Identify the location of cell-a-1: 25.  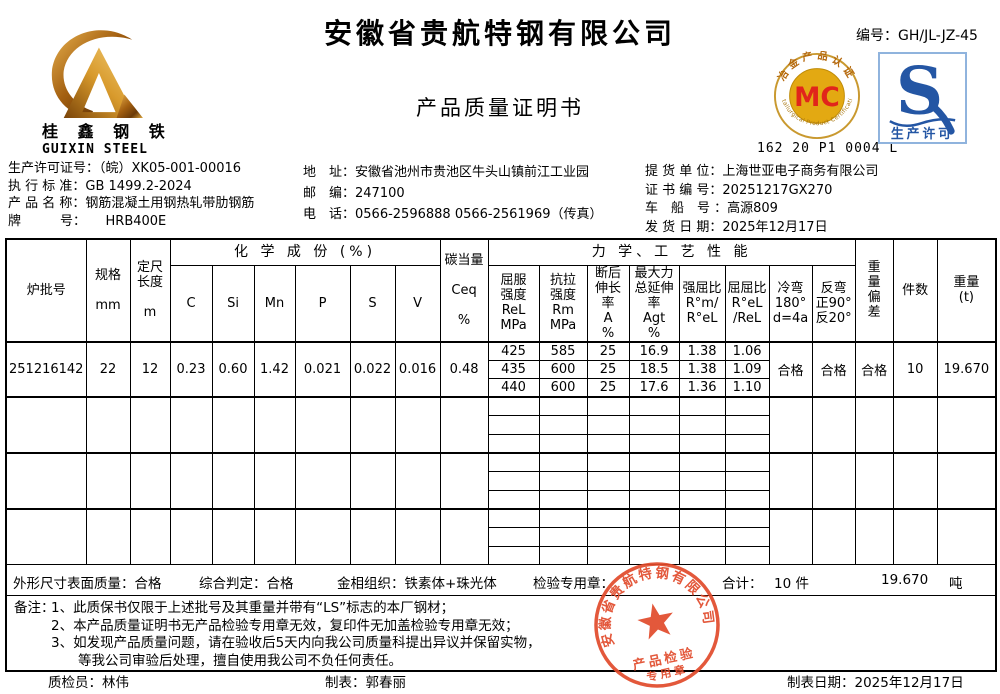
(608, 350).